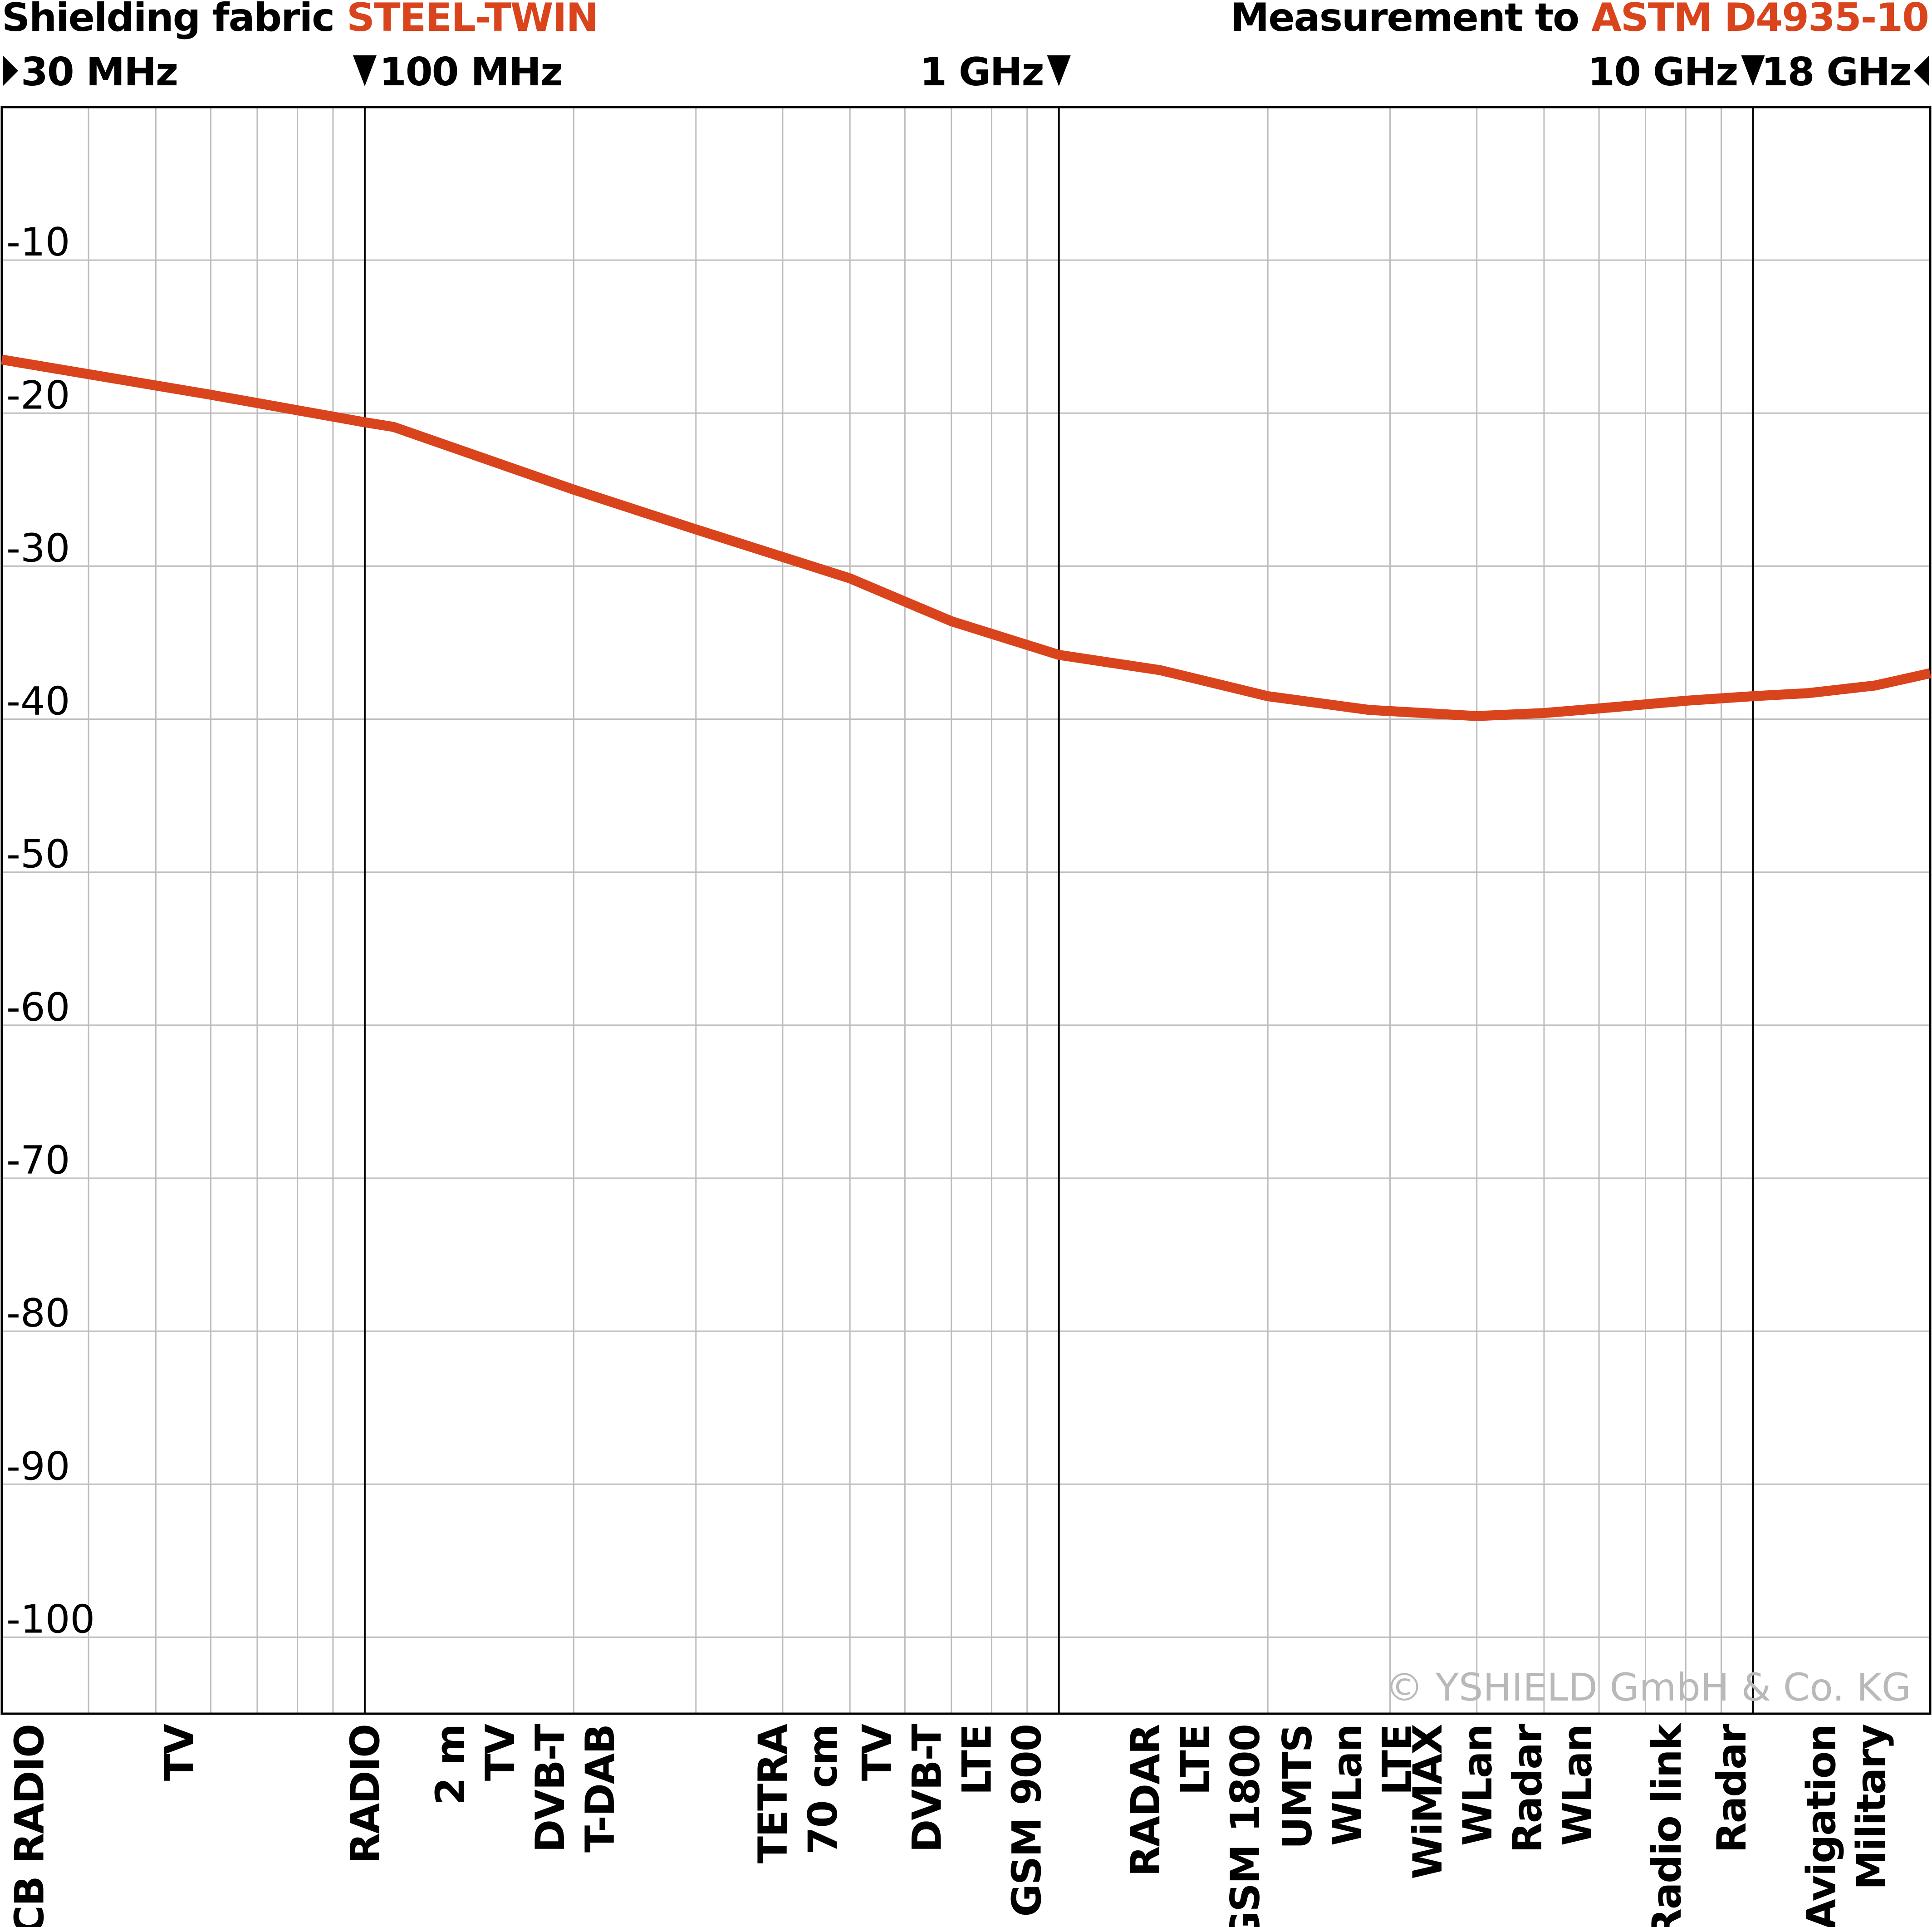 The height and width of the screenshot is (1927, 1932). I want to click on band-label: 70 cm, so click(823, 1790).